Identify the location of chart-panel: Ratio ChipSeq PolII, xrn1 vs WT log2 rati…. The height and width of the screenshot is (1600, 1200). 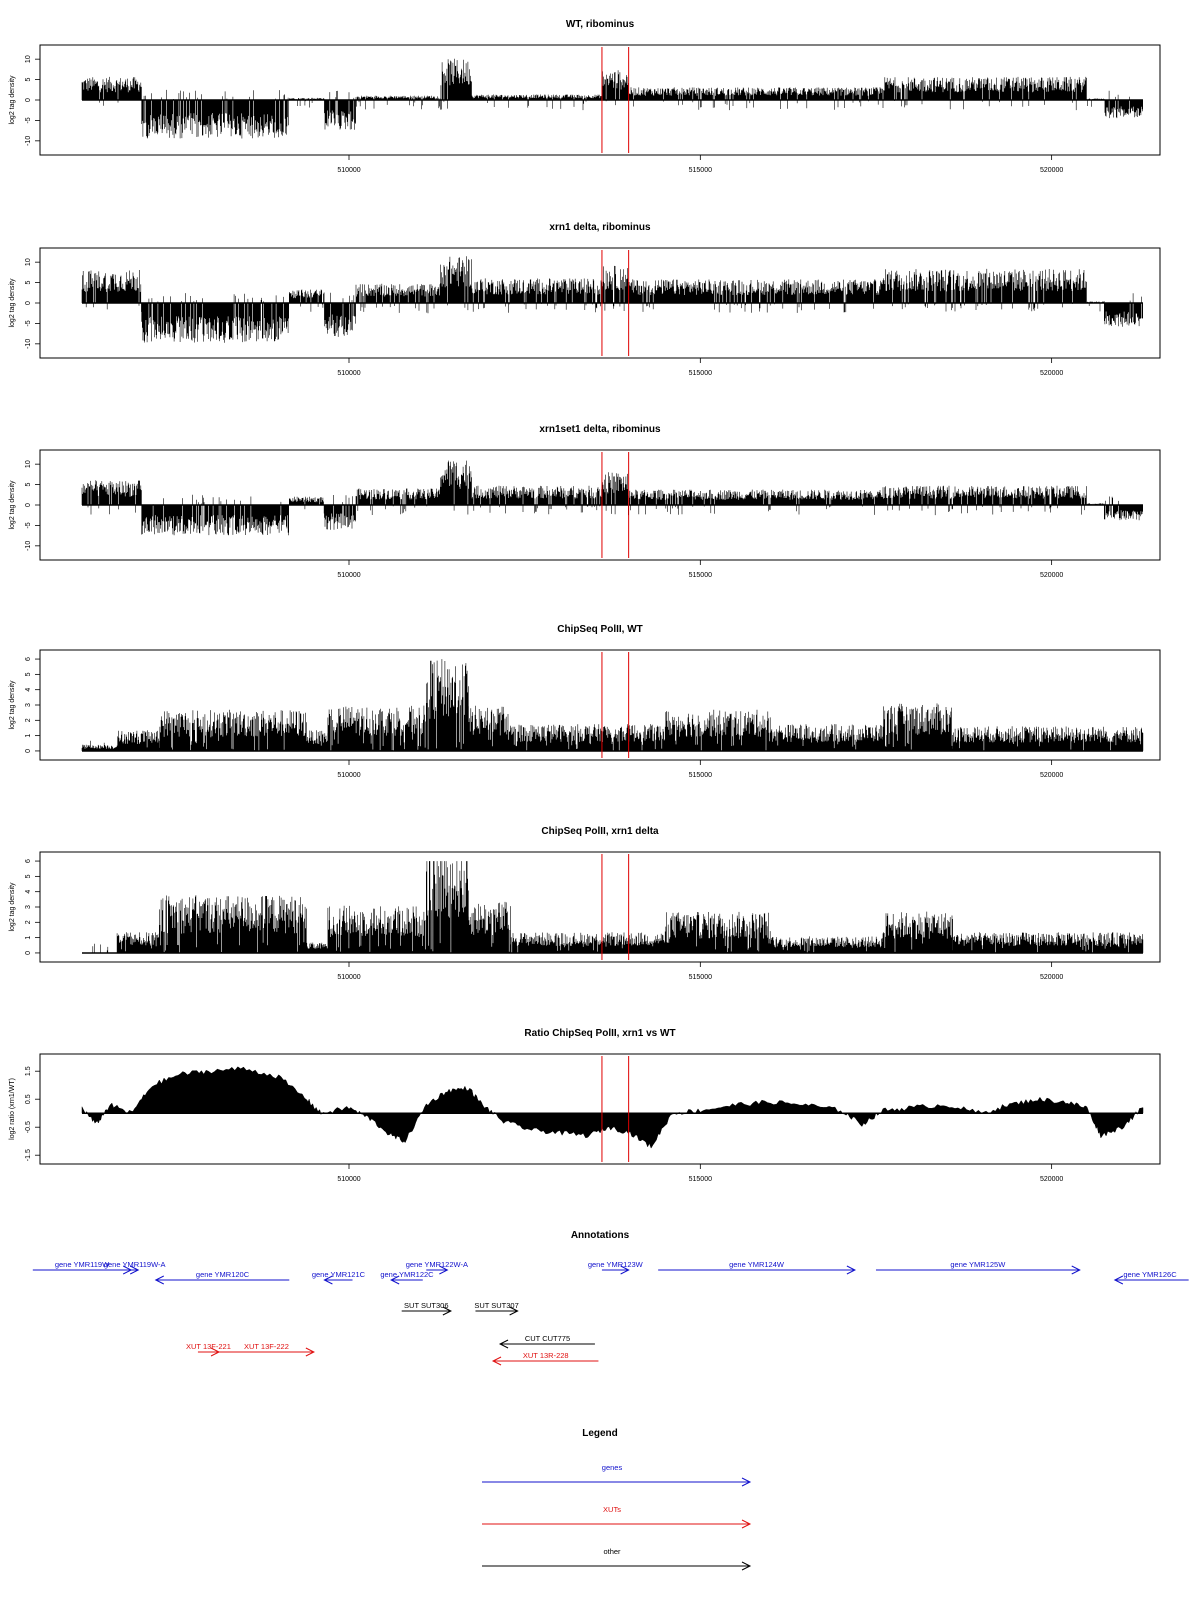
(585, 1105).